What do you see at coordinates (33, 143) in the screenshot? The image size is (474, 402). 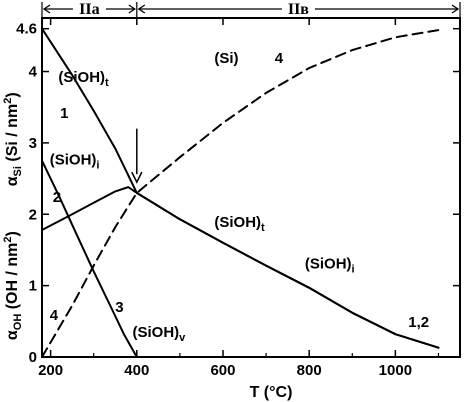 I see `y-tick-label: 3` at bounding box center [33, 143].